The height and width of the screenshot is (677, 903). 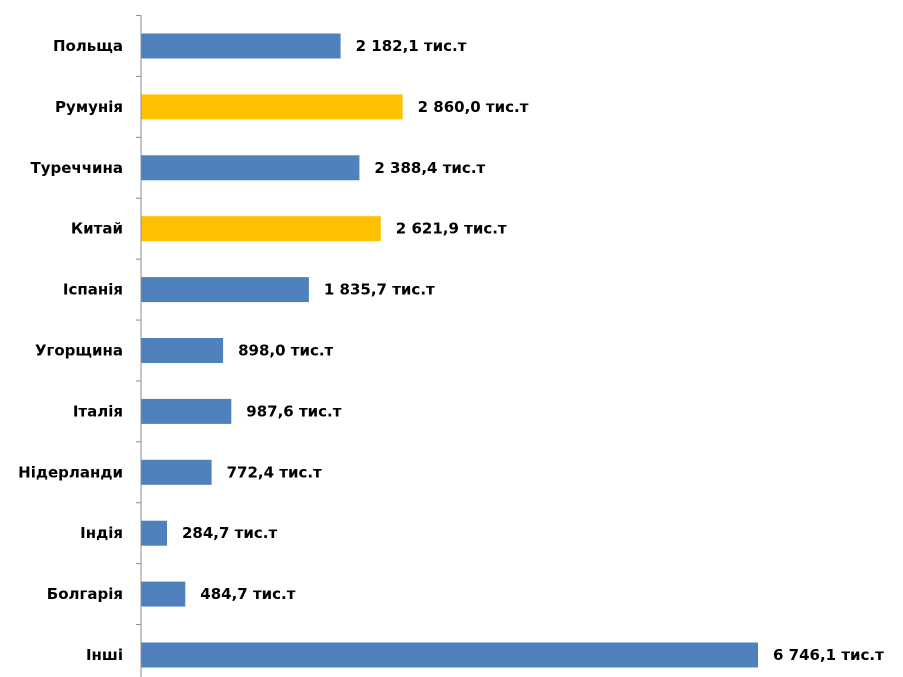 What do you see at coordinates (79, 351) in the screenshot?
I see `category-label: Угорщина` at bounding box center [79, 351].